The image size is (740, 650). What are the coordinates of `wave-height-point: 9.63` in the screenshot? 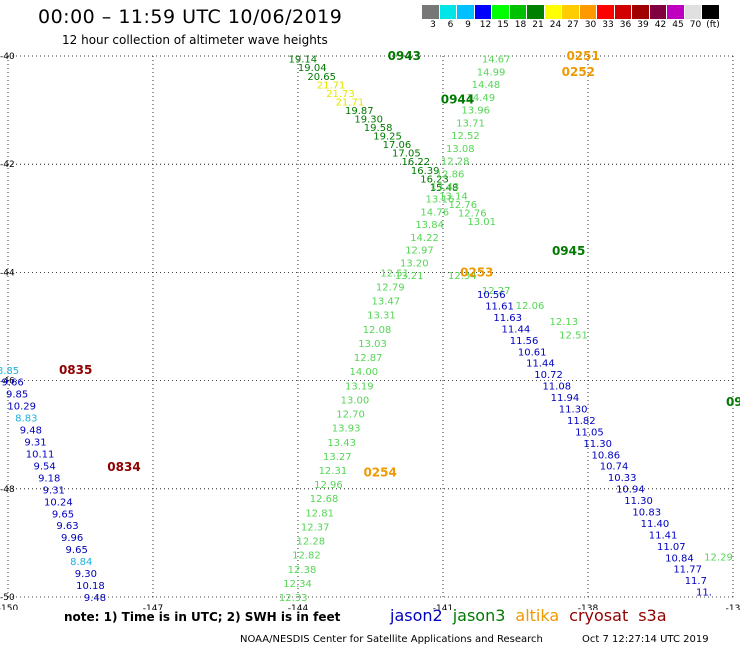 It's located at (67, 526).